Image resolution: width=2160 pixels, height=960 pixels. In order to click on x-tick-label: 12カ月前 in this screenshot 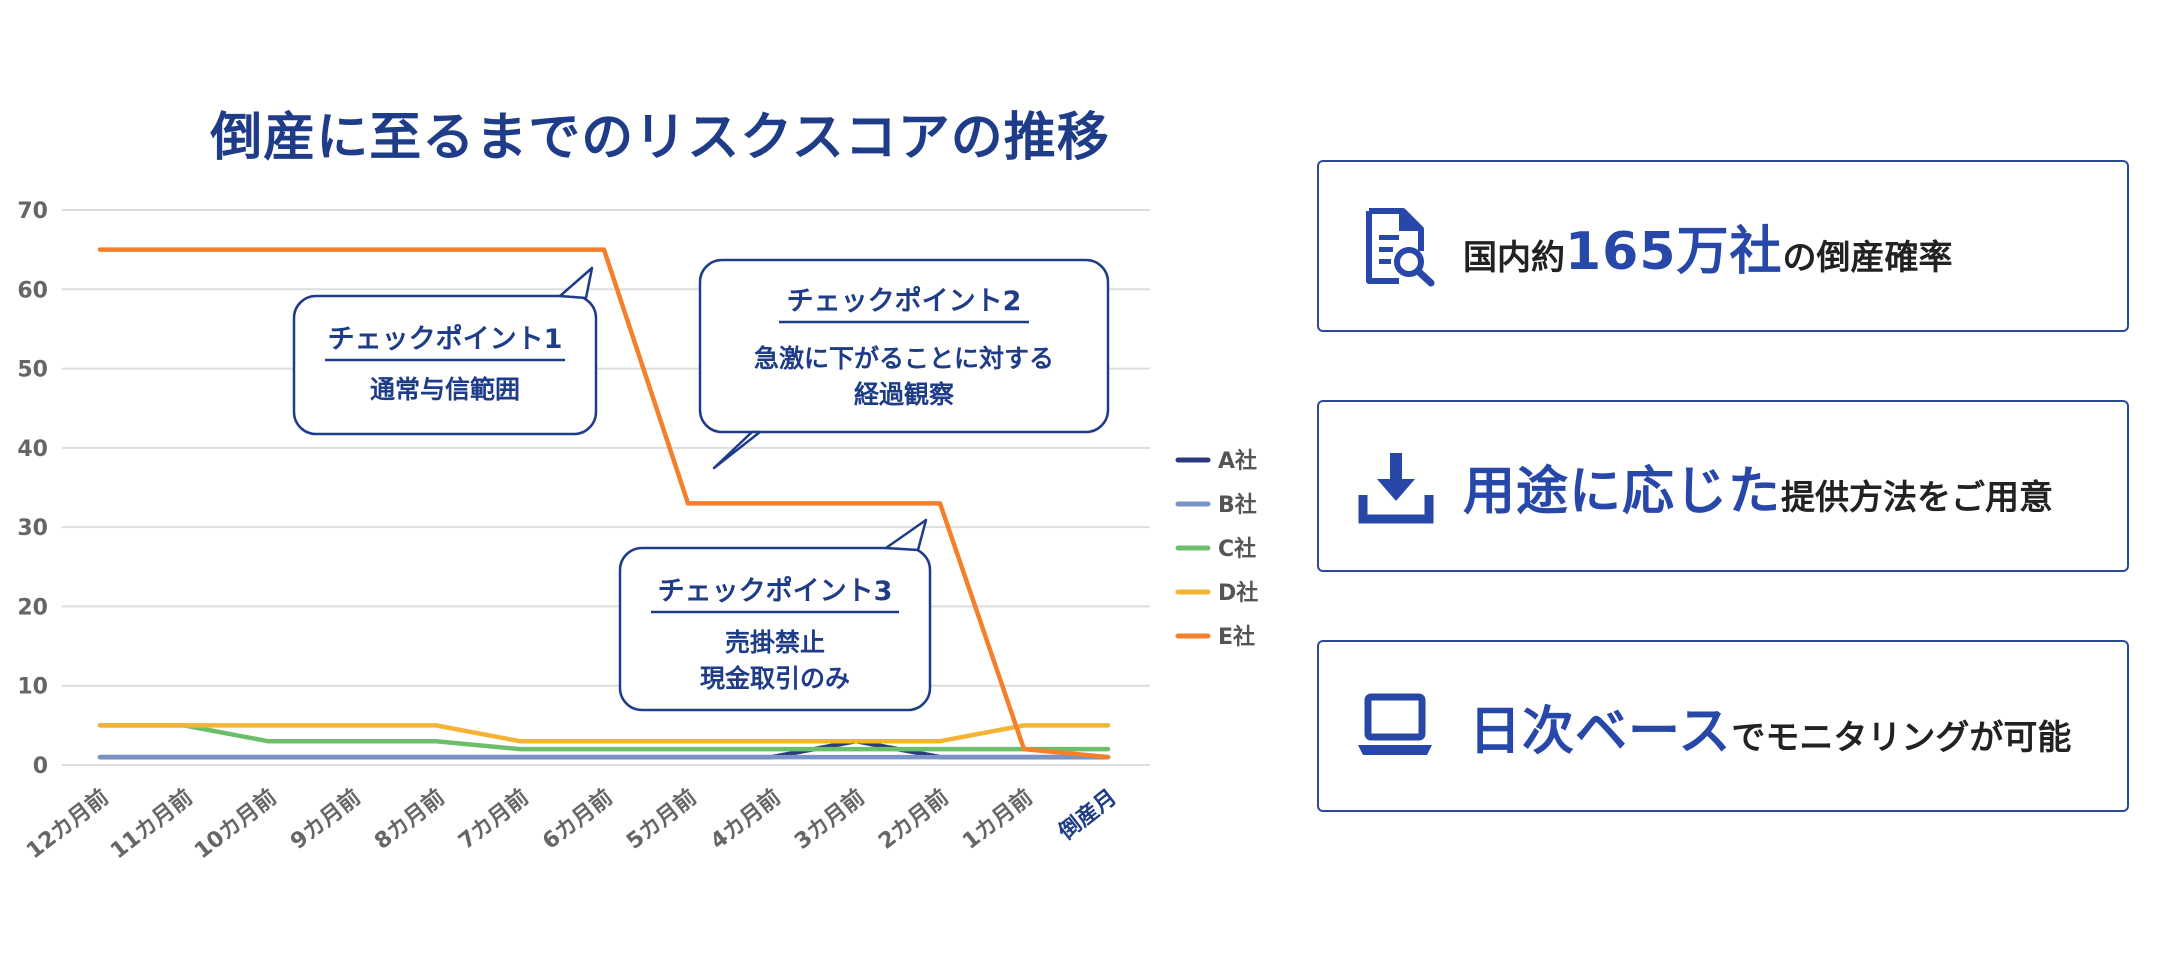, I will do `click(68, 824)`.